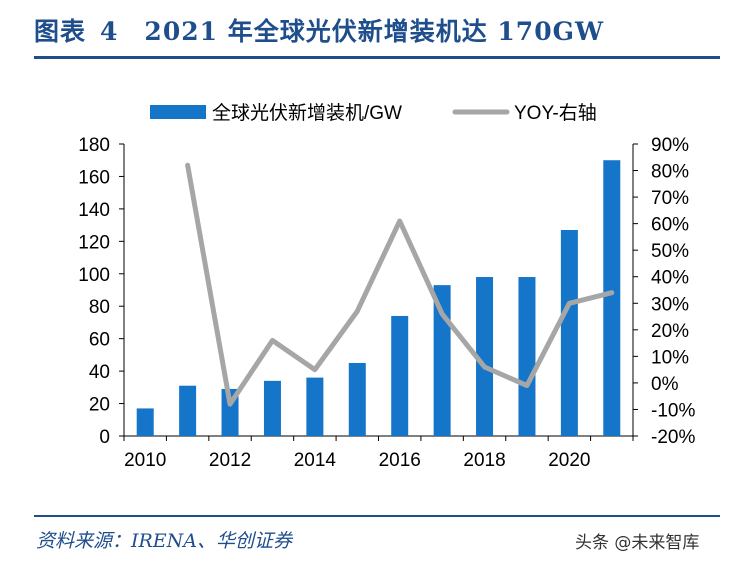 The width and height of the screenshot is (736, 574). Describe the element at coordinates (230, 460) in the screenshot. I see `x-tick-label: 2012` at that location.